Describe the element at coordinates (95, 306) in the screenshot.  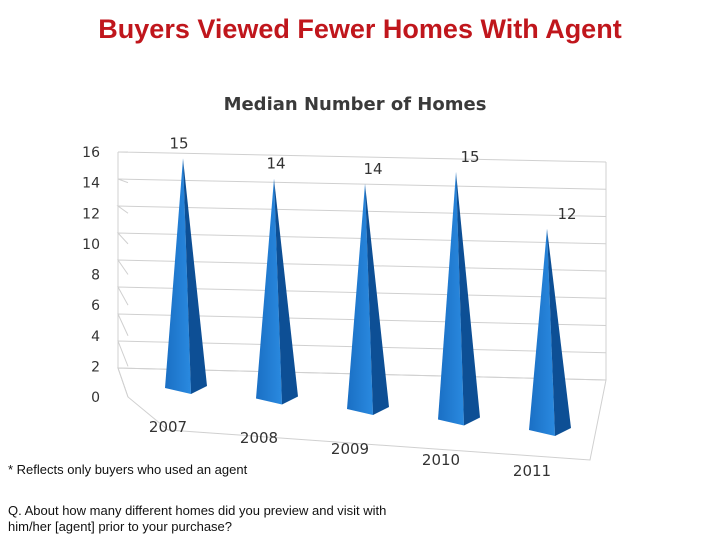
I see `y-tick-label: 6` at that location.